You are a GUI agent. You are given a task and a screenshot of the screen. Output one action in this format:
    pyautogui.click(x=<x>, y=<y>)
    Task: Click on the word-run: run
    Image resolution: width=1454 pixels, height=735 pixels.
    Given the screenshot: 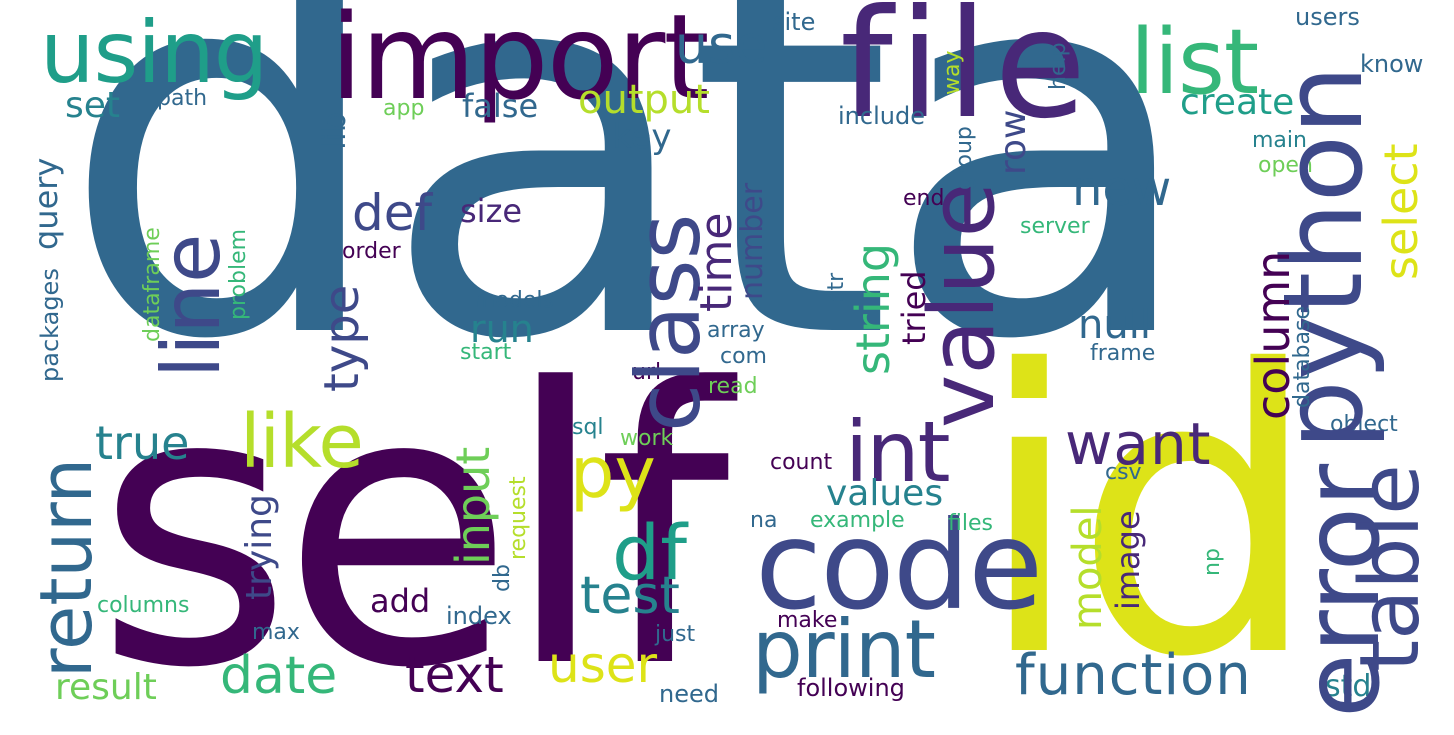 What is the action you would take?
    pyautogui.click(x=502, y=329)
    